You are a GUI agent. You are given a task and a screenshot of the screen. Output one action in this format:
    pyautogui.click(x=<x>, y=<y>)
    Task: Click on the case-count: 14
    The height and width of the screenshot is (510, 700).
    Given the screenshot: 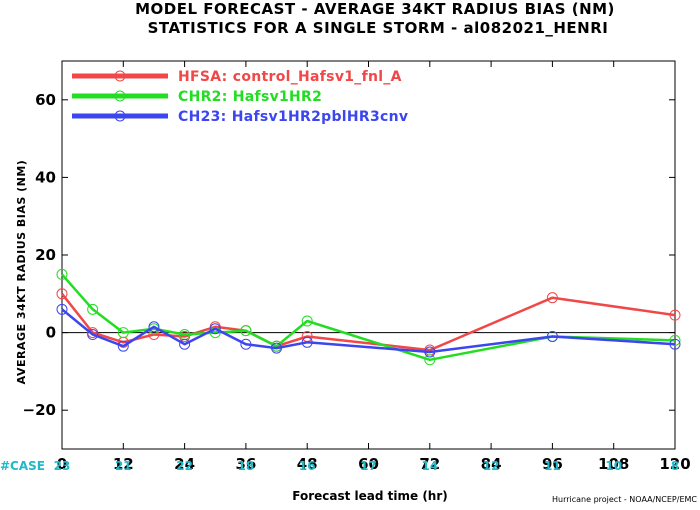 What is the action you would take?
    pyautogui.click(x=429, y=466)
    